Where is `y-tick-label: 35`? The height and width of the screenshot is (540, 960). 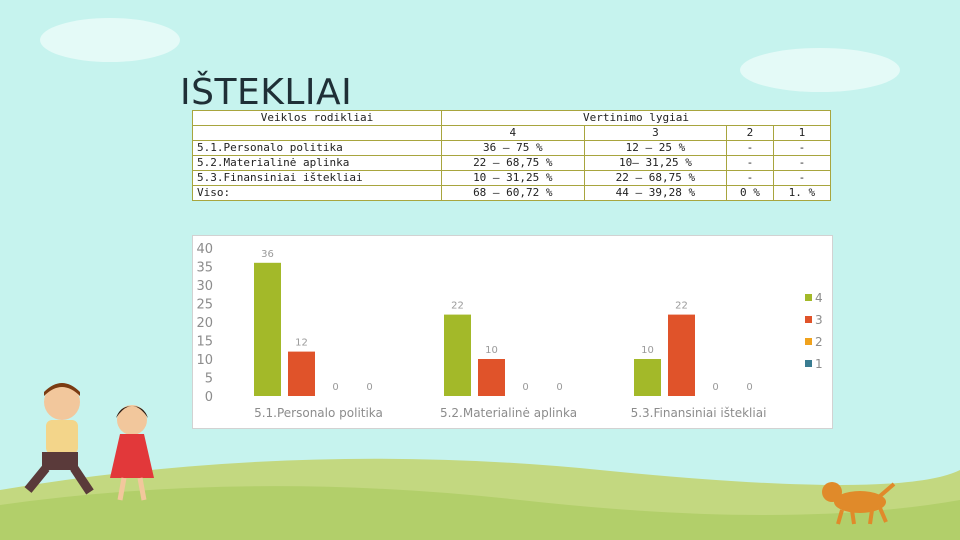 y-tick-label: 35 is located at coordinates (204, 268).